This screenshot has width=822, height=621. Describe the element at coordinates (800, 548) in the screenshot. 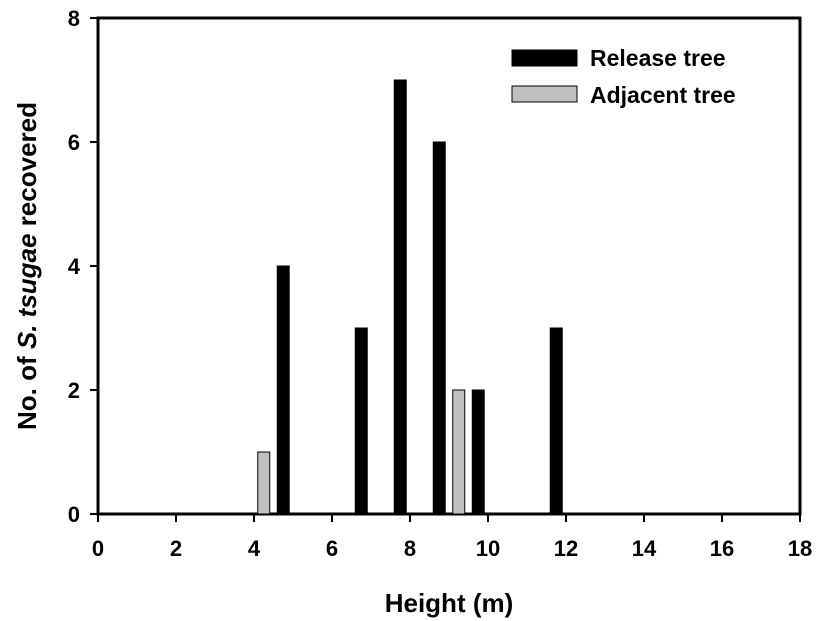

I see `x-tick-label-9: 18` at that location.